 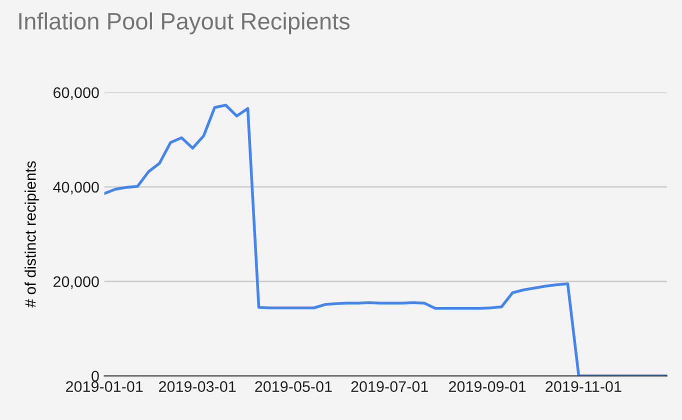 What do you see at coordinates (197, 386) in the screenshot?
I see `x-tick-label: 2019-03-01` at bounding box center [197, 386].